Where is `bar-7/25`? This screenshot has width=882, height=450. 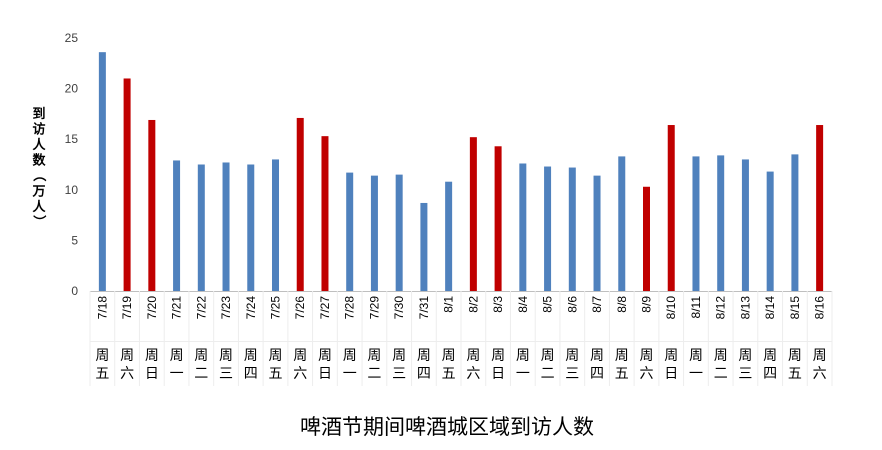 bar-7/25 is located at coordinates (275, 225).